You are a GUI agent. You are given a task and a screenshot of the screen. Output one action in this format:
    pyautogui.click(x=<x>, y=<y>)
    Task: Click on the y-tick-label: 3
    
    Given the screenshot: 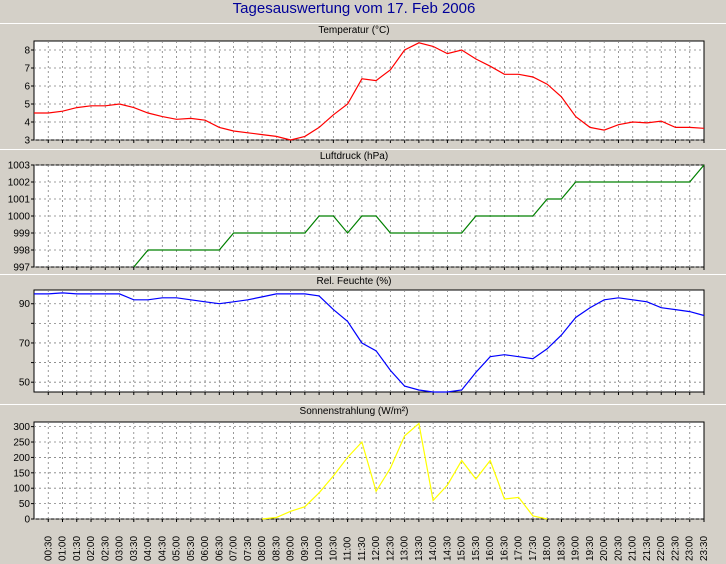 What is the action you would take?
    pyautogui.click(x=27, y=141)
    